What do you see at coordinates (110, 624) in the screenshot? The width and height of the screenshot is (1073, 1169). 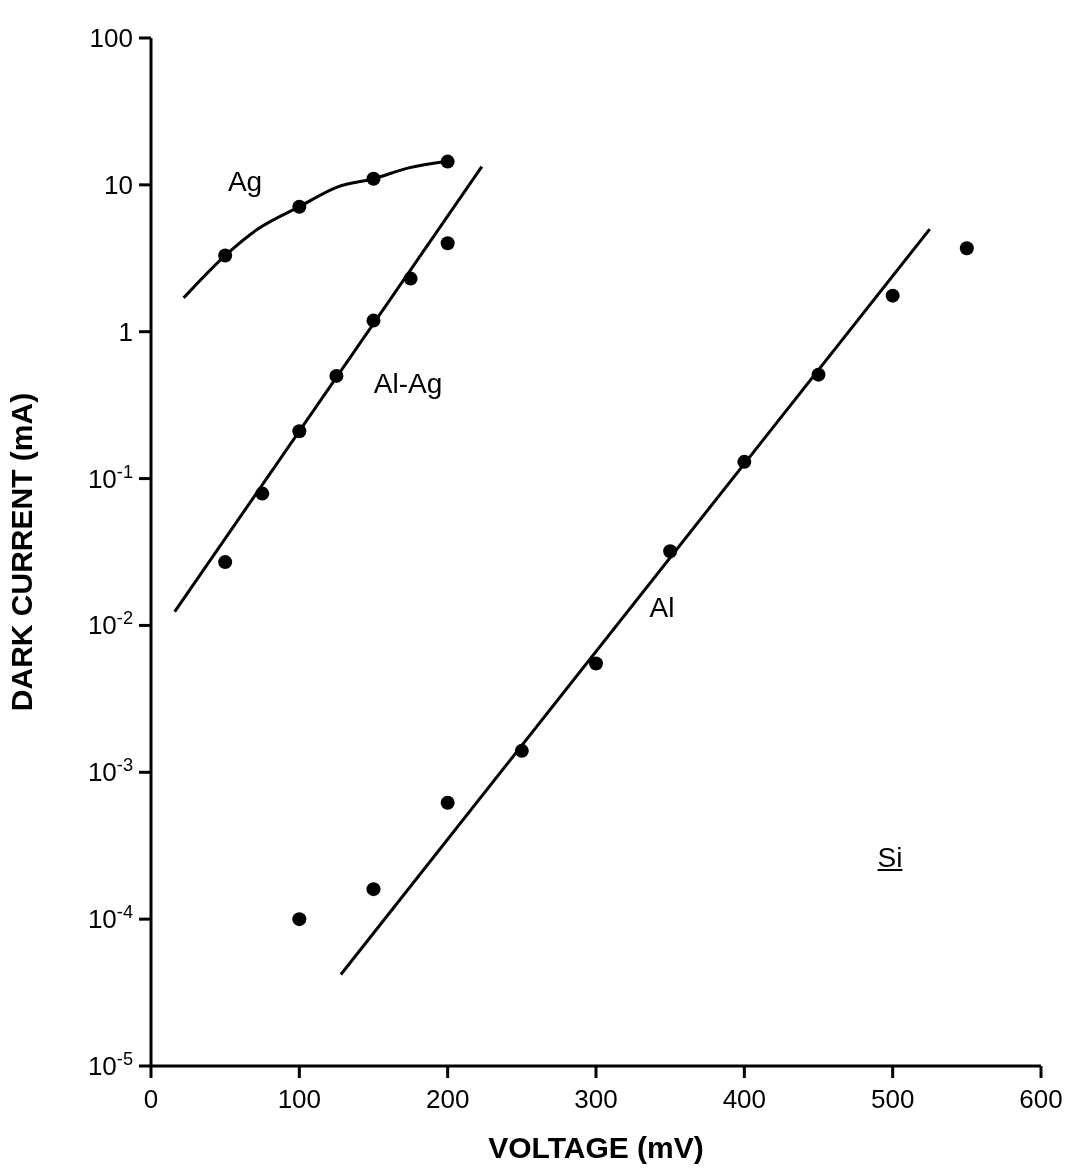 I see `y-tick-label: 10$^{-2}$` at bounding box center [110, 624].